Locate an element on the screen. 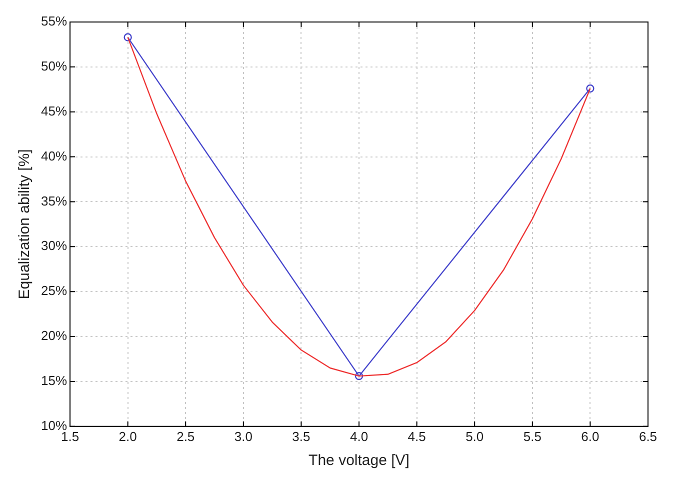 The width and height of the screenshot is (684, 486). x-tick-label: 4.5 is located at coordinates (417, 436).